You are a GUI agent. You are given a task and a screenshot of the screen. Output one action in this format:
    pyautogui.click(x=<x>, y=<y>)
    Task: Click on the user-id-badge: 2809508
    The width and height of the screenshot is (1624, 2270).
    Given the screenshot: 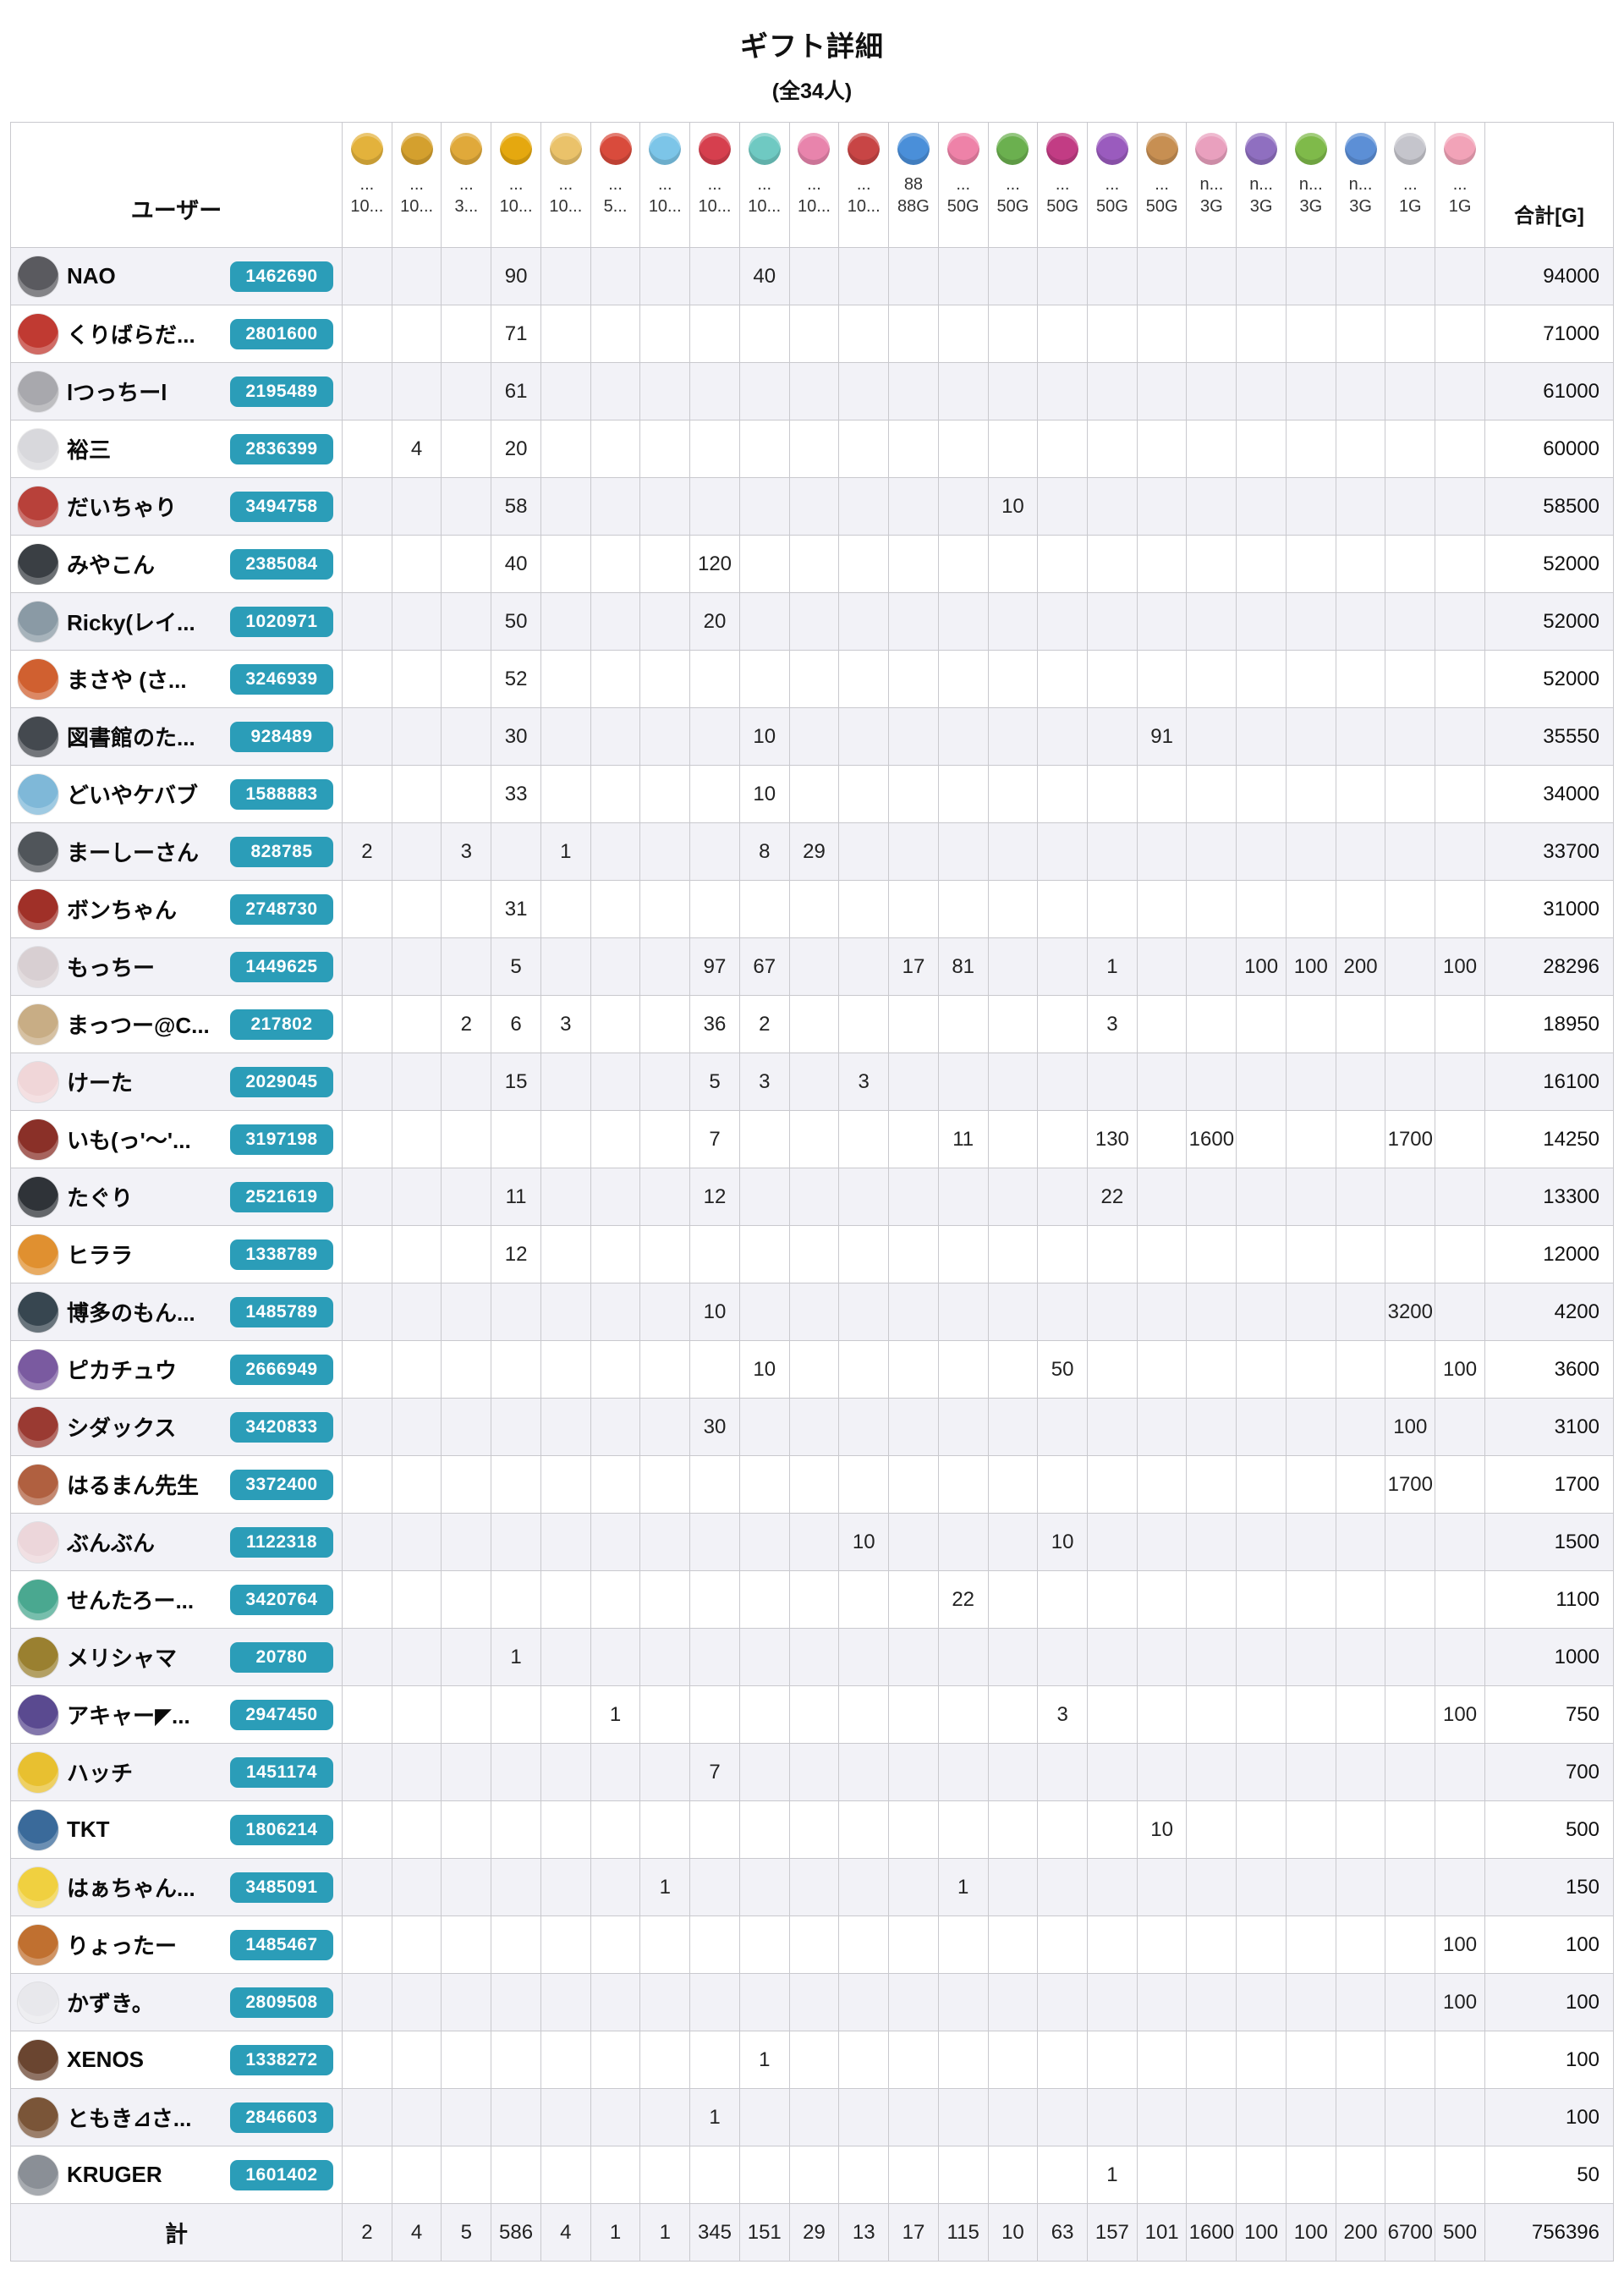 What is the action you would take?
    pyautogui.click(x=282, y=2002)
    